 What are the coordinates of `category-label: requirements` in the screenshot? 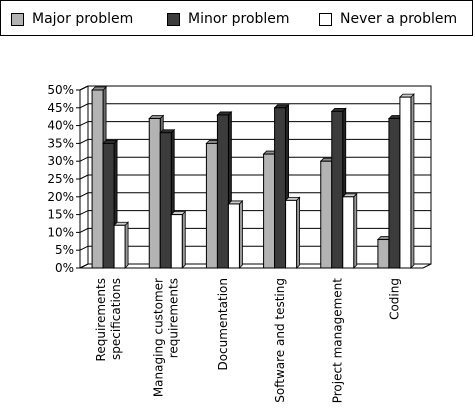 It's located at (173, 318).